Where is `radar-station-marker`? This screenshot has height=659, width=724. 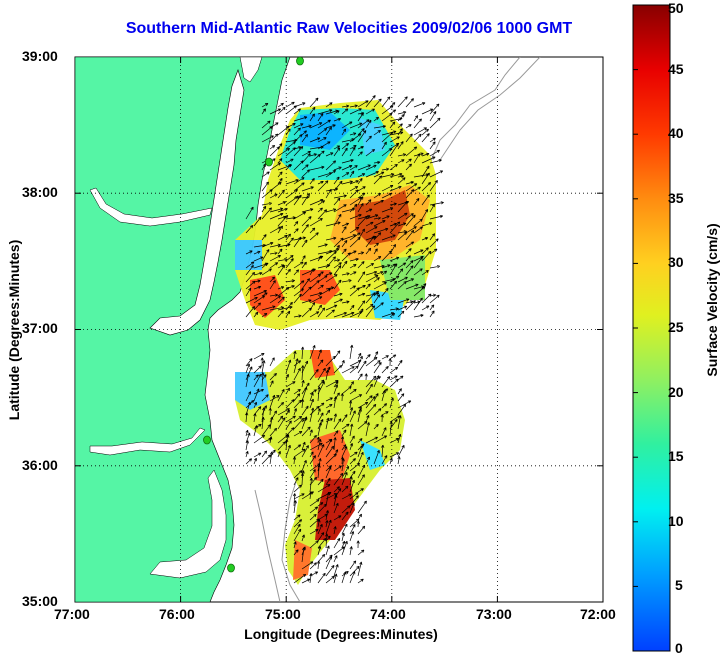 radar-station-marker is located at coordinates (207, 440).